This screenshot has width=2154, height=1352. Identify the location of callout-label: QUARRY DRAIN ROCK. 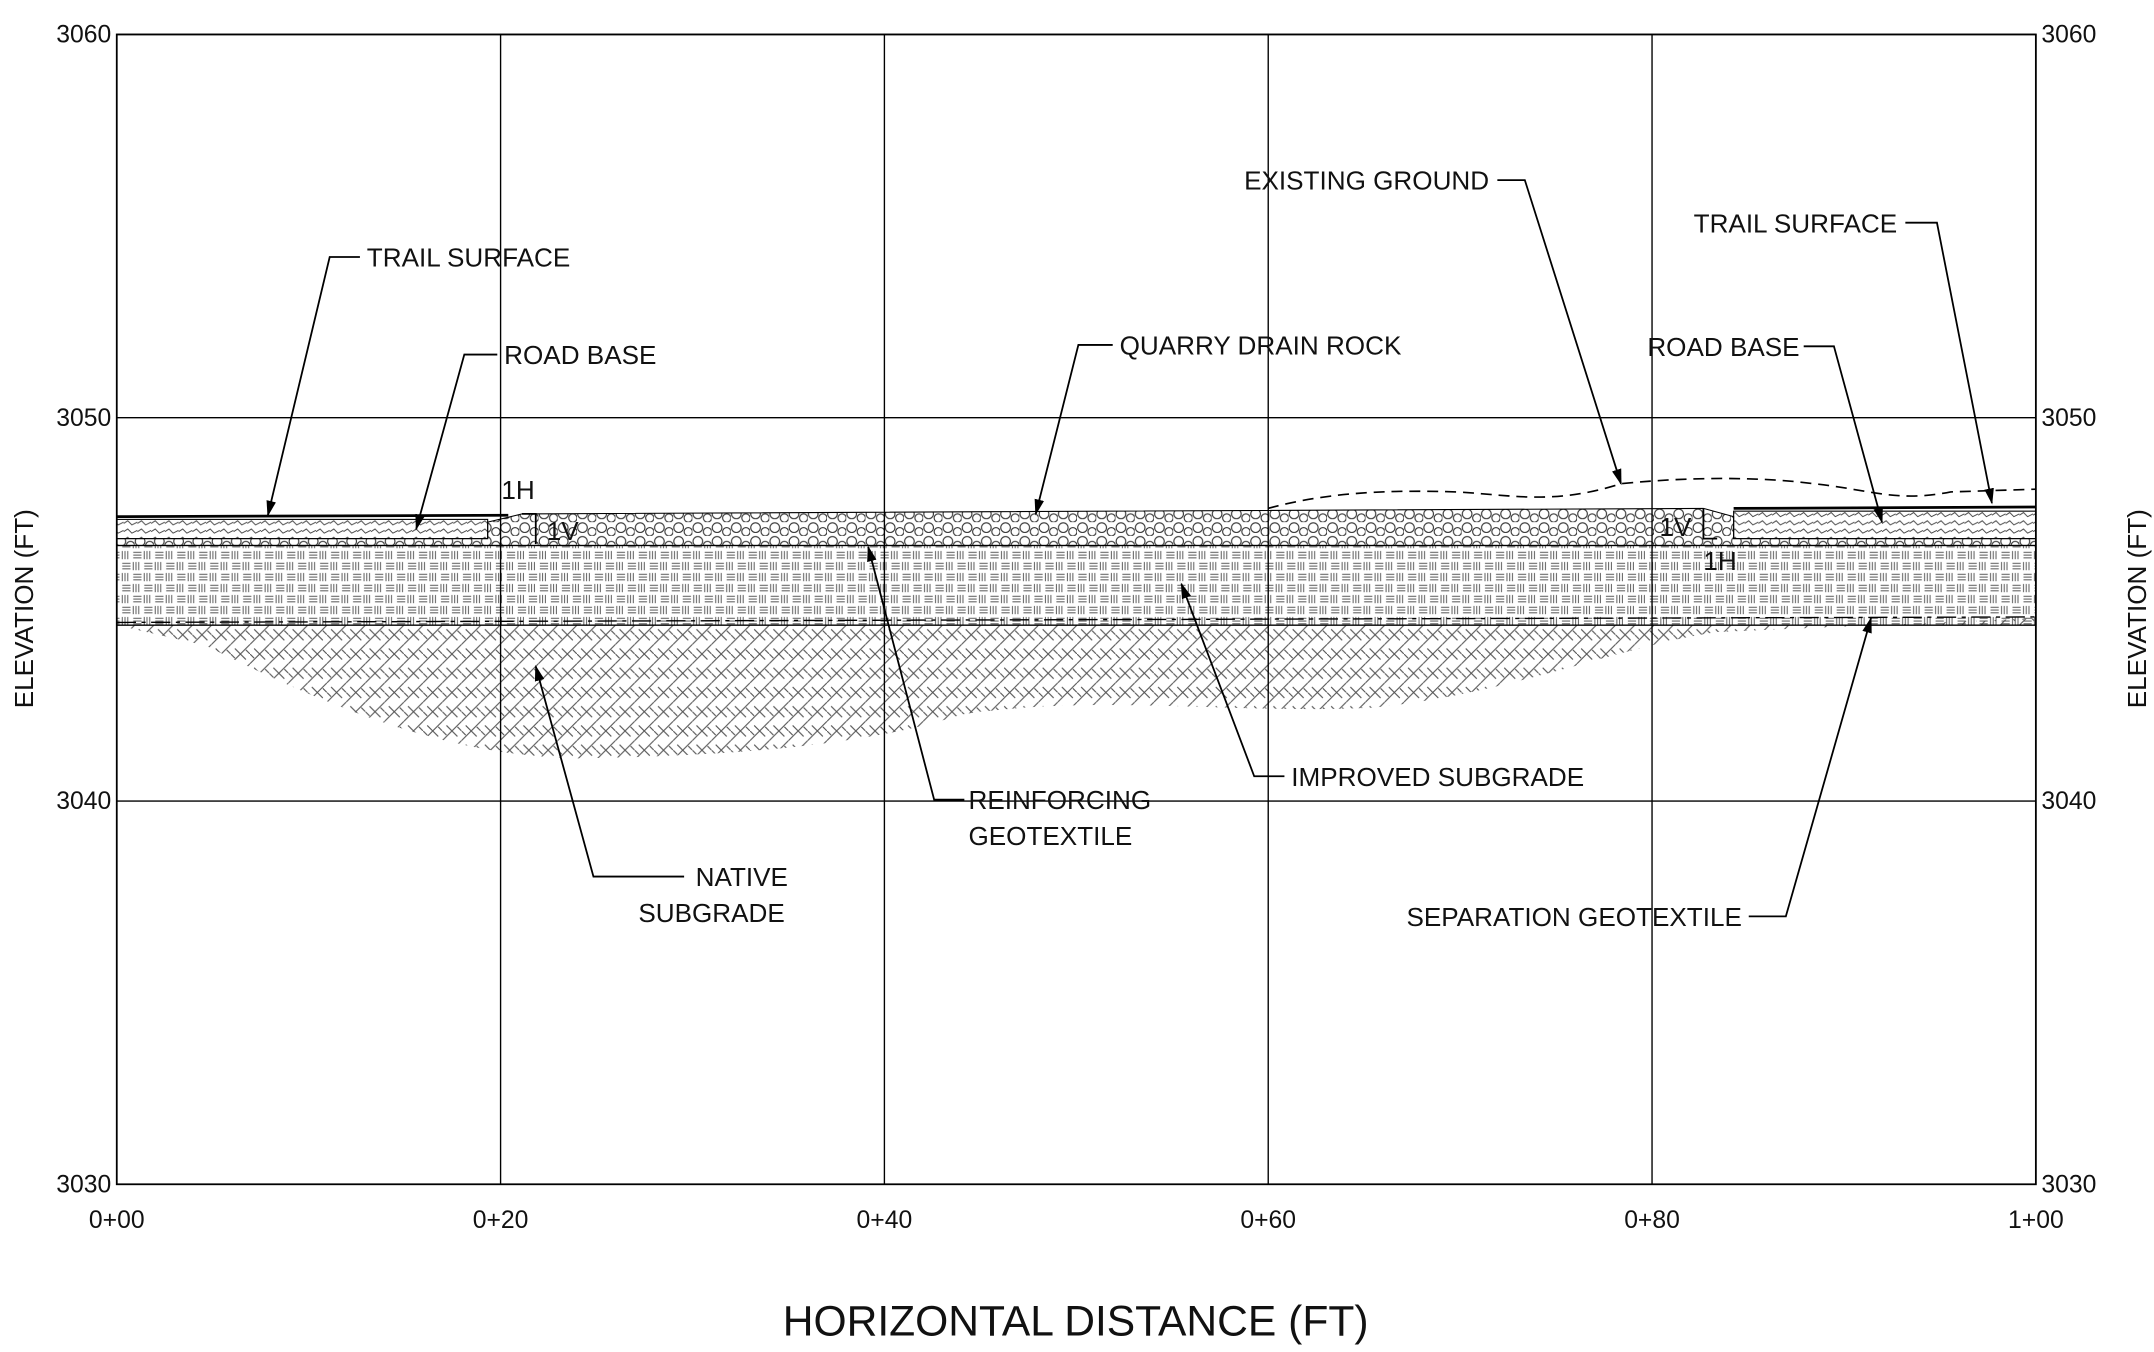
(1261, 346).